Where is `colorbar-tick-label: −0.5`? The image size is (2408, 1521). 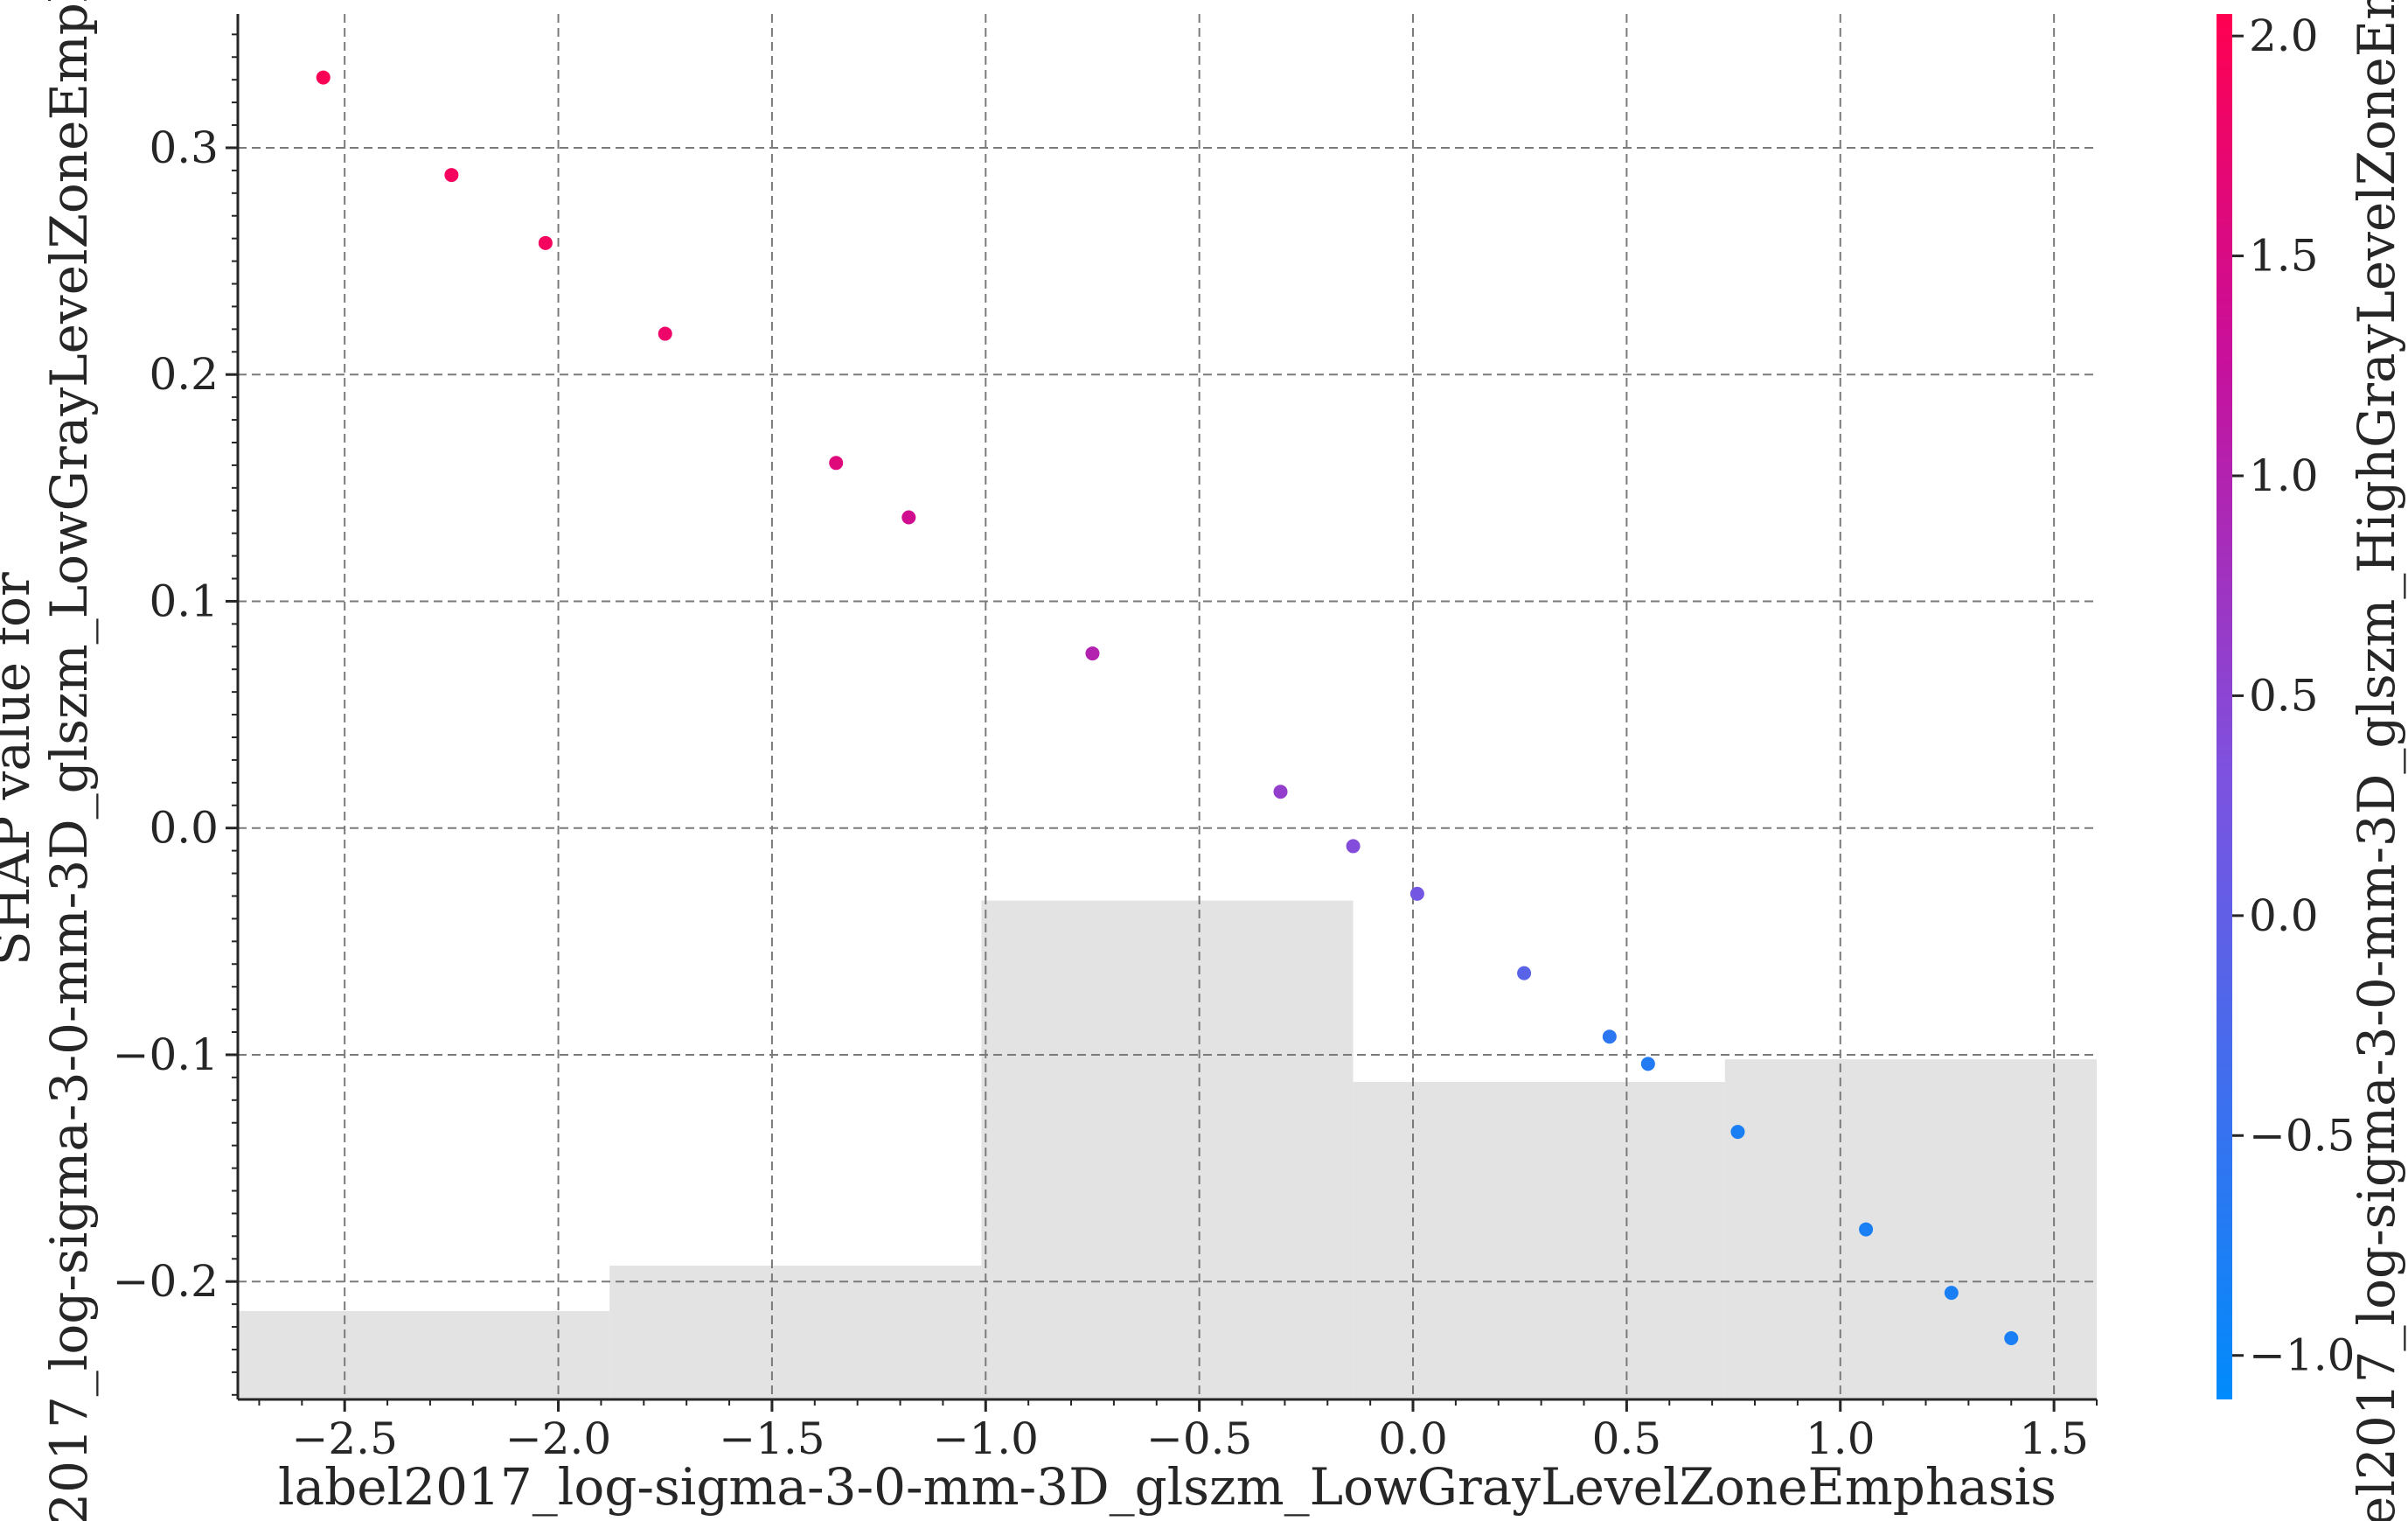
colorbar-tick-label: −0.5 is located at coordinates (2302, 1135).